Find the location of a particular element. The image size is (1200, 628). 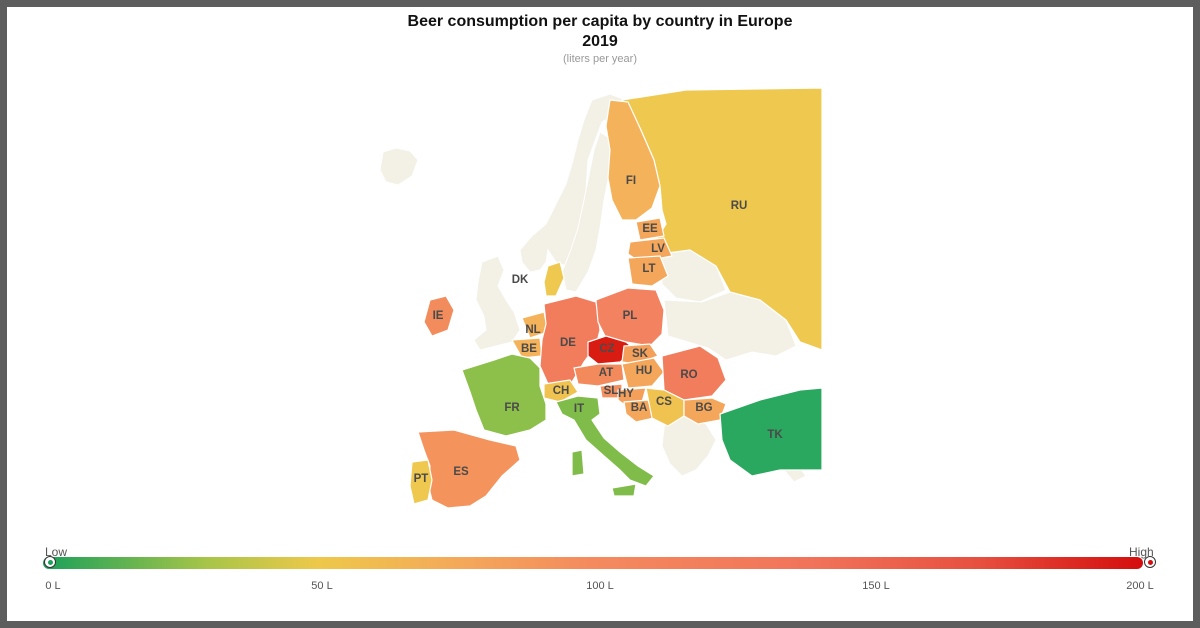

tick-label: 0 L is located at coordinates (53, 586).